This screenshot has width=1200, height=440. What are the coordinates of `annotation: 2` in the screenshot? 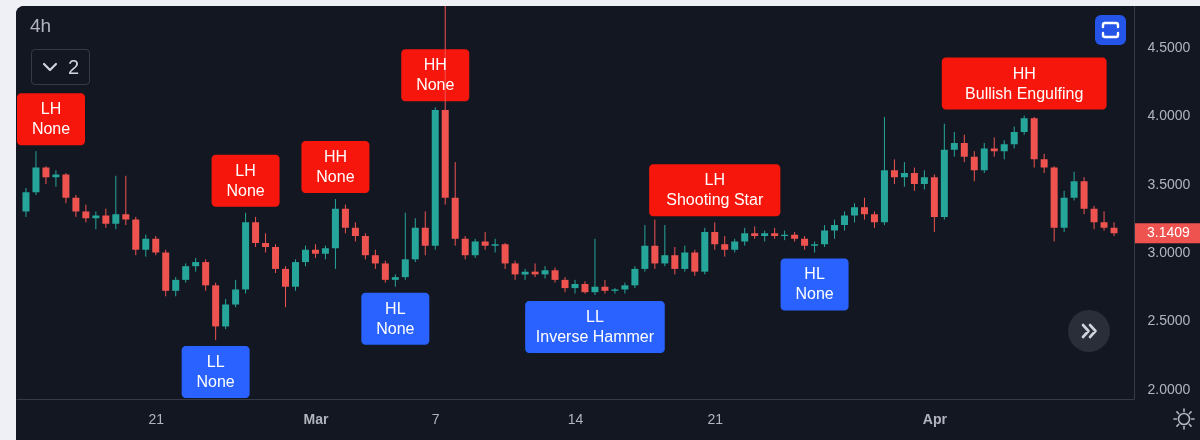 It's located at (74, 67).